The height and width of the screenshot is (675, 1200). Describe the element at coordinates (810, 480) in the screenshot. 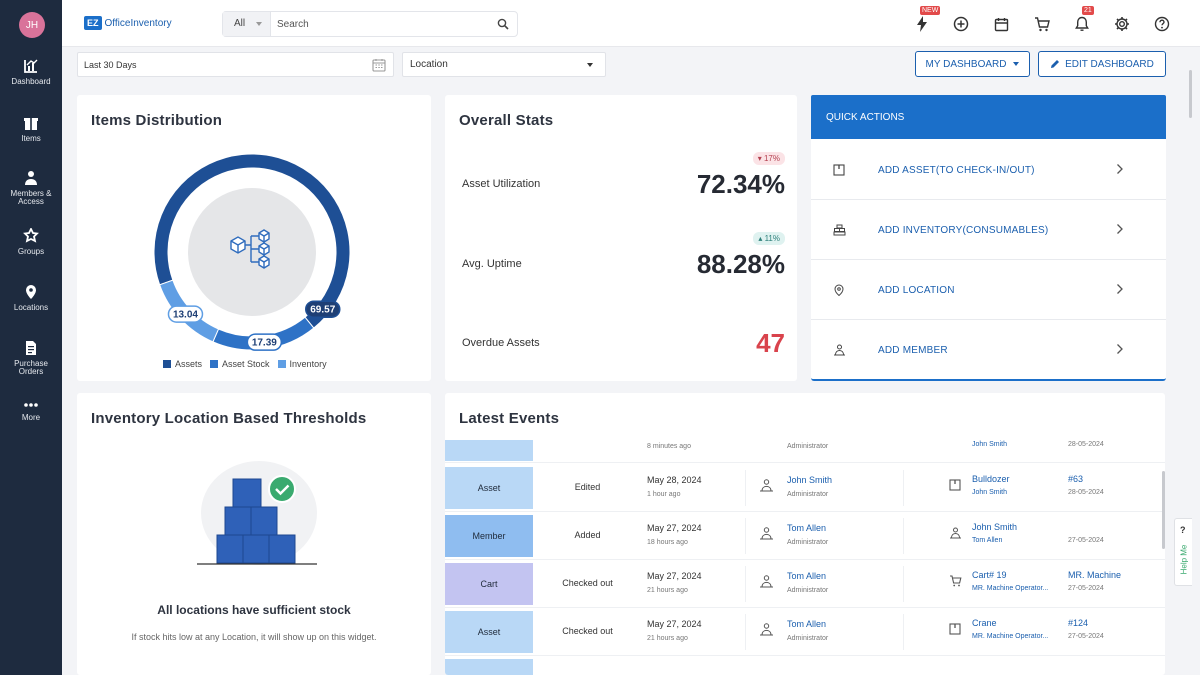

I see `event-user-link: John Smith` at that location.